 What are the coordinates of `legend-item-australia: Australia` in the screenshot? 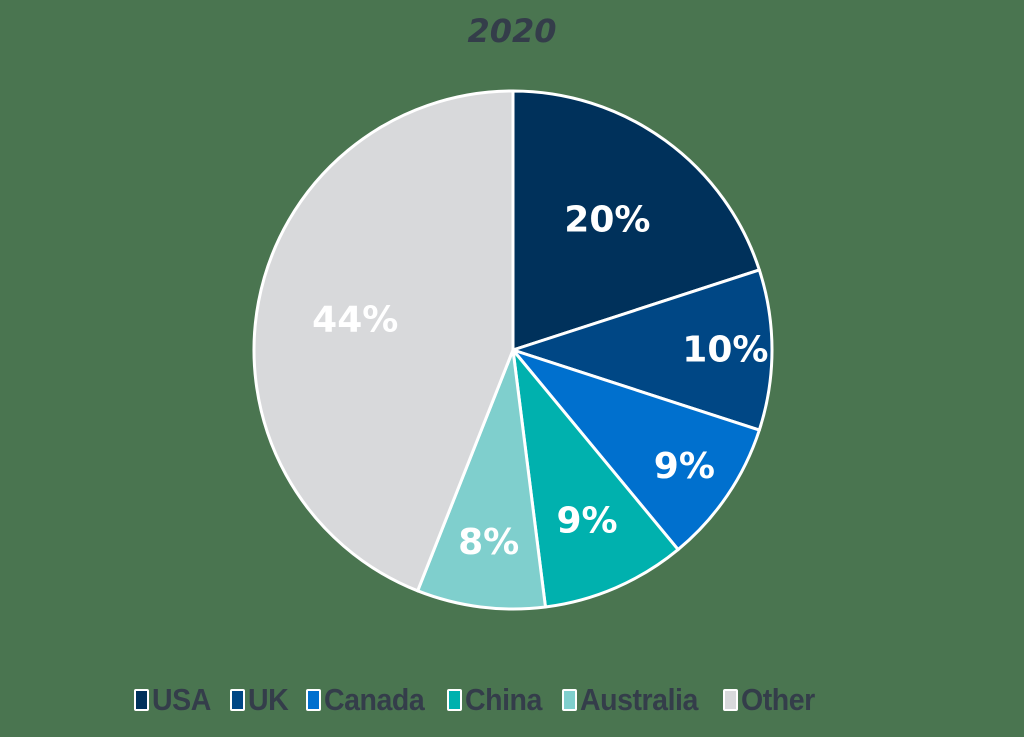 It's located at (635, 700).